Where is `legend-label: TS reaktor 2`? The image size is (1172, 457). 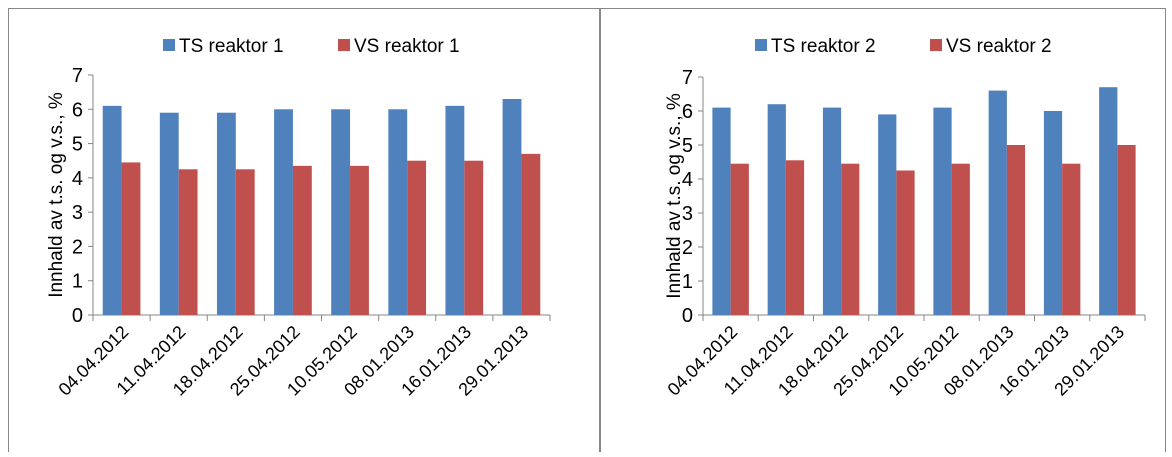 legend-label: TS reaktor 2 is located at coordinates (823, 46).